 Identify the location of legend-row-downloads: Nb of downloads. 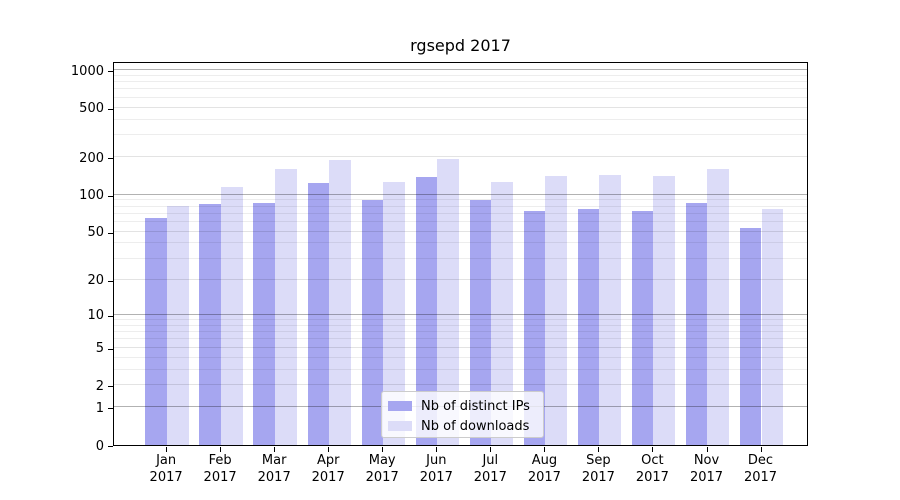
(465, 426).